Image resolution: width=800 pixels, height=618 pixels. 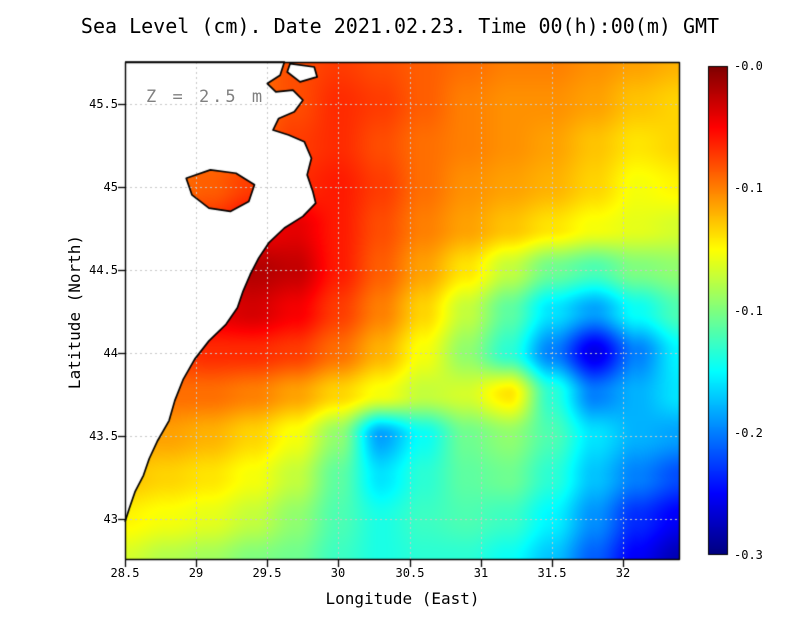 What do you see at coordinates (481, 573) in the screenshot?
I see `x-tick-label: 31` at bounding box center [481, 573].